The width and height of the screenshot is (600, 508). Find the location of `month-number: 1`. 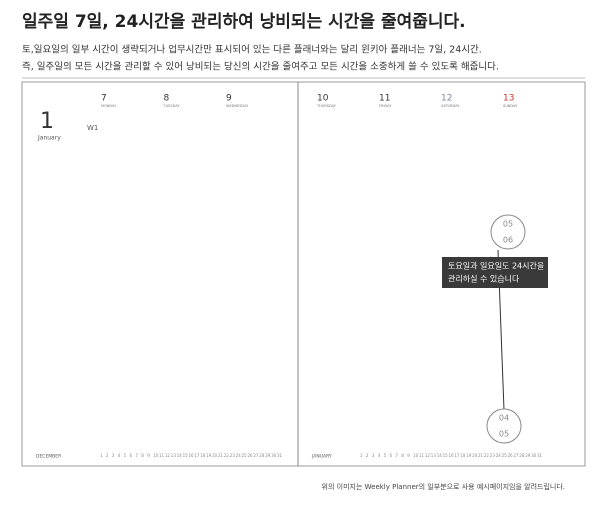

month-number: 1 is located at coordinates (47, 121).